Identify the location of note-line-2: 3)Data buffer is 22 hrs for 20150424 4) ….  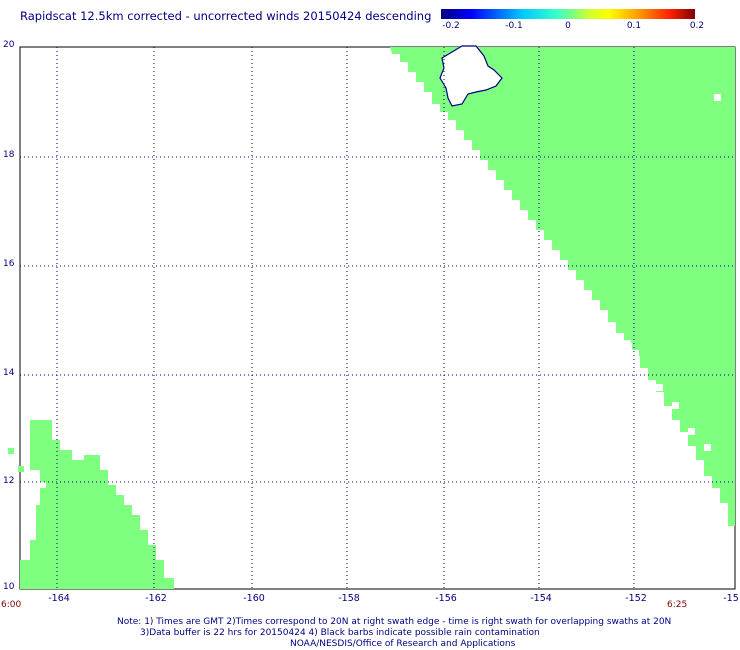
(340, 633).